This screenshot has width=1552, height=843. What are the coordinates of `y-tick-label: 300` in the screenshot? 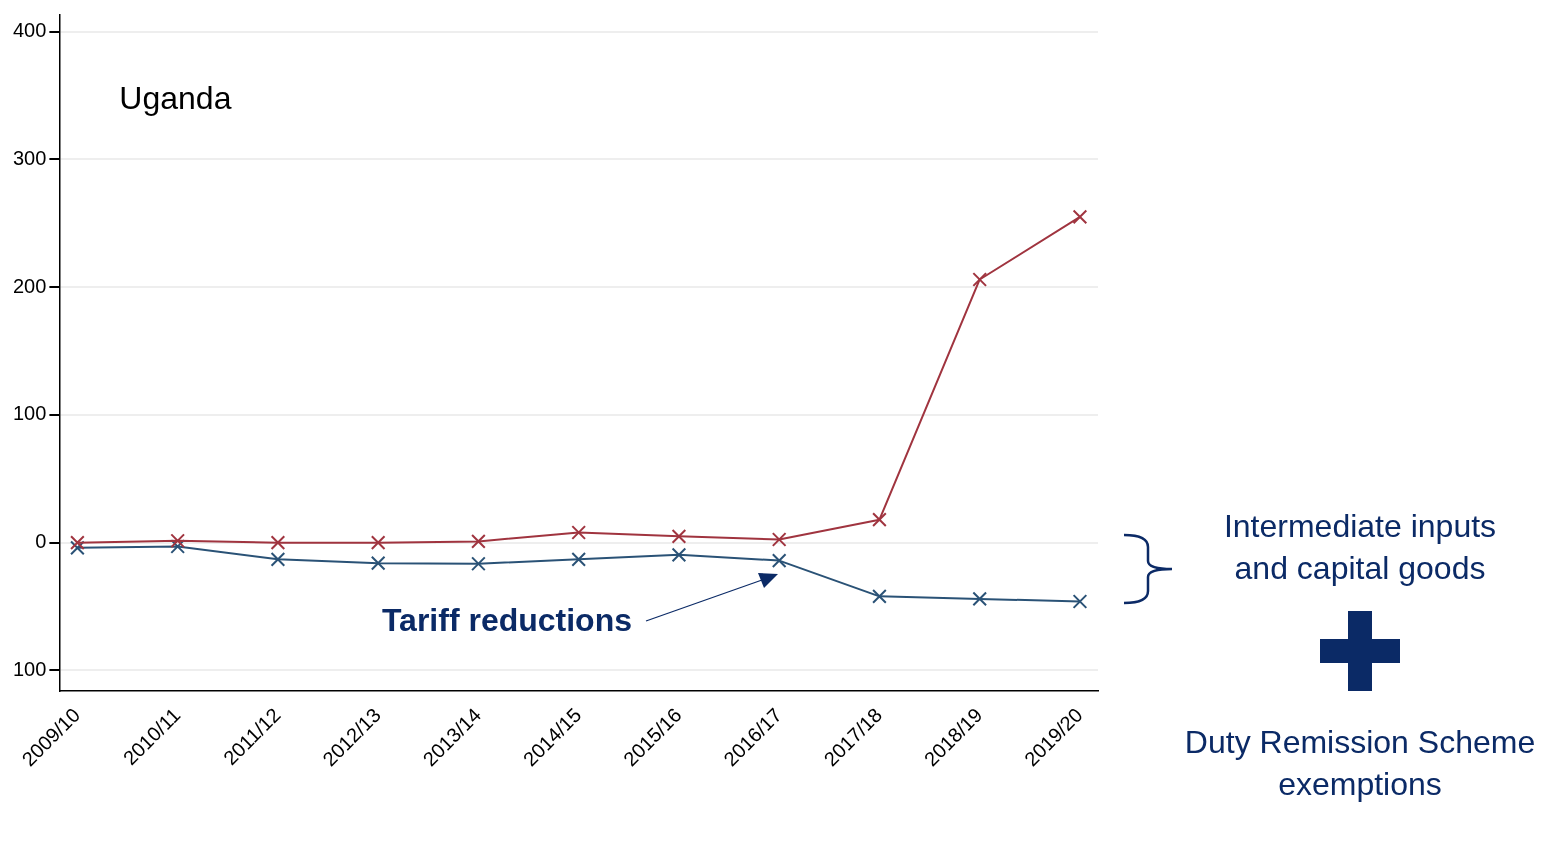 It's located at (29, 157).